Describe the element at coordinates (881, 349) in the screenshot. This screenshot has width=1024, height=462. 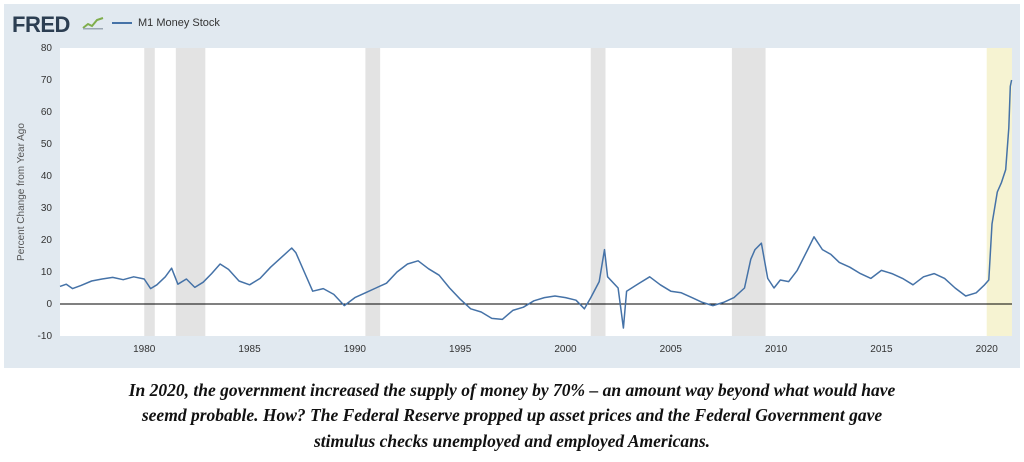
I see `x-tick-label: 2015` at that location.